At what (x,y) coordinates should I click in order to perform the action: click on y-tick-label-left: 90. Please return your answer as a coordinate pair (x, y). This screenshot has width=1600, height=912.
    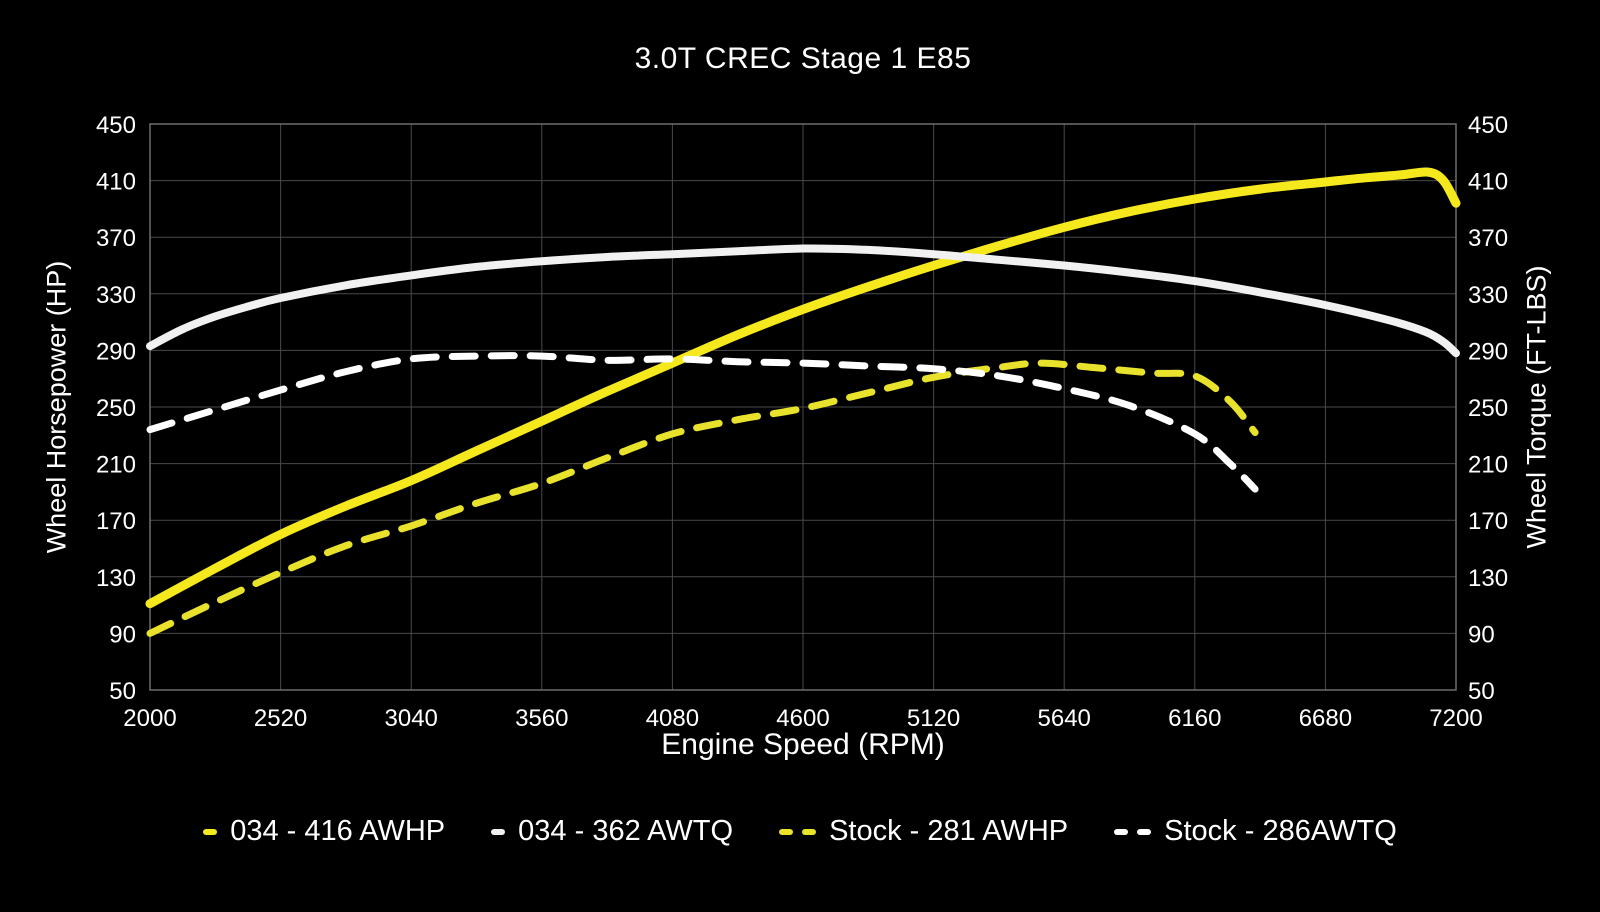
    Looking at the image, I should click on (122, 634).